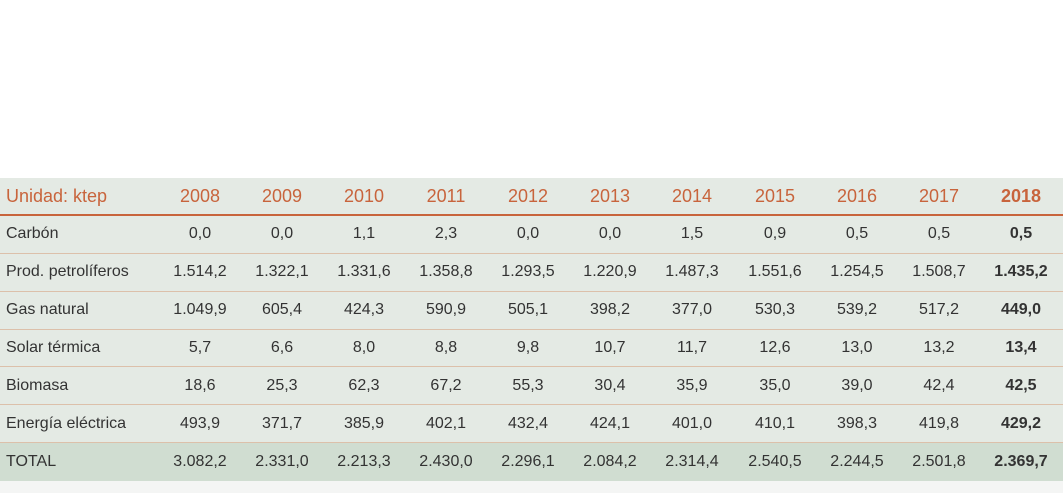 This screenshot has height=493, width=1063. I want to click on cell-value: 449,0, so click(1021, 310).